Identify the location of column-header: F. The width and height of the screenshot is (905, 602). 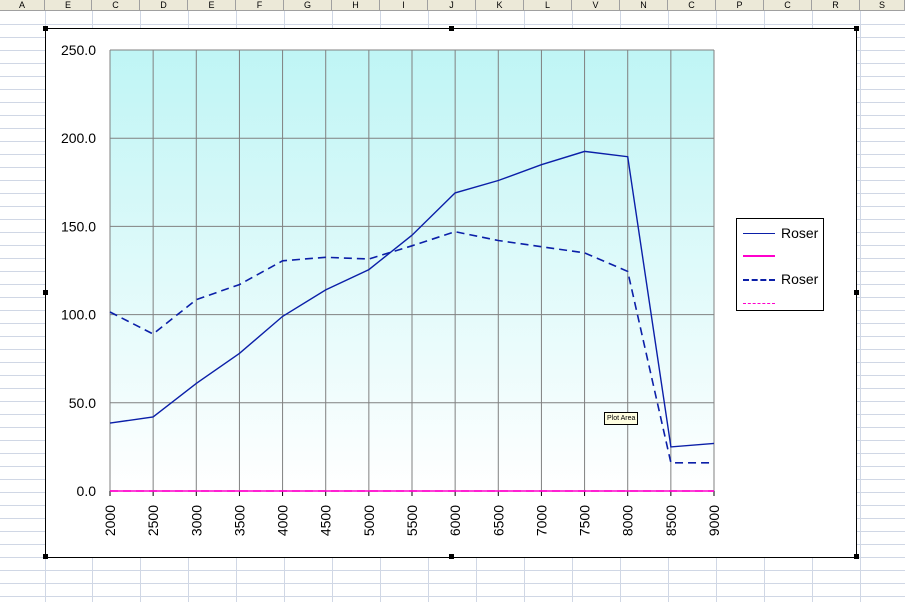
(260, 5).